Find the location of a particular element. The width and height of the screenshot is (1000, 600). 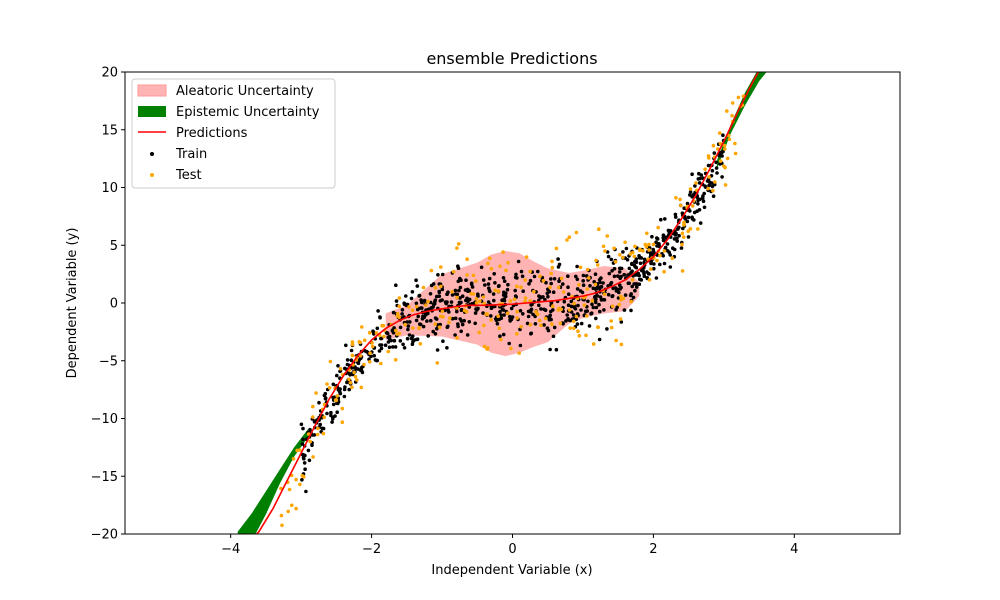

x-axis: −4 −2 0 2 4 is located at coordinates (509, 545).